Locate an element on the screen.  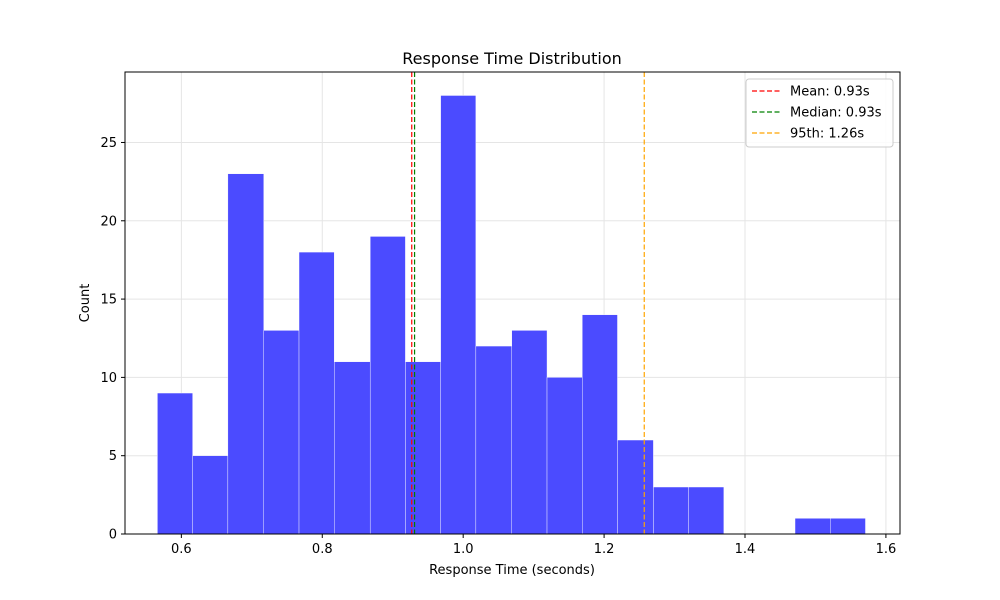
x-tick-label: 1.6 is located at coordinates (886, 549).